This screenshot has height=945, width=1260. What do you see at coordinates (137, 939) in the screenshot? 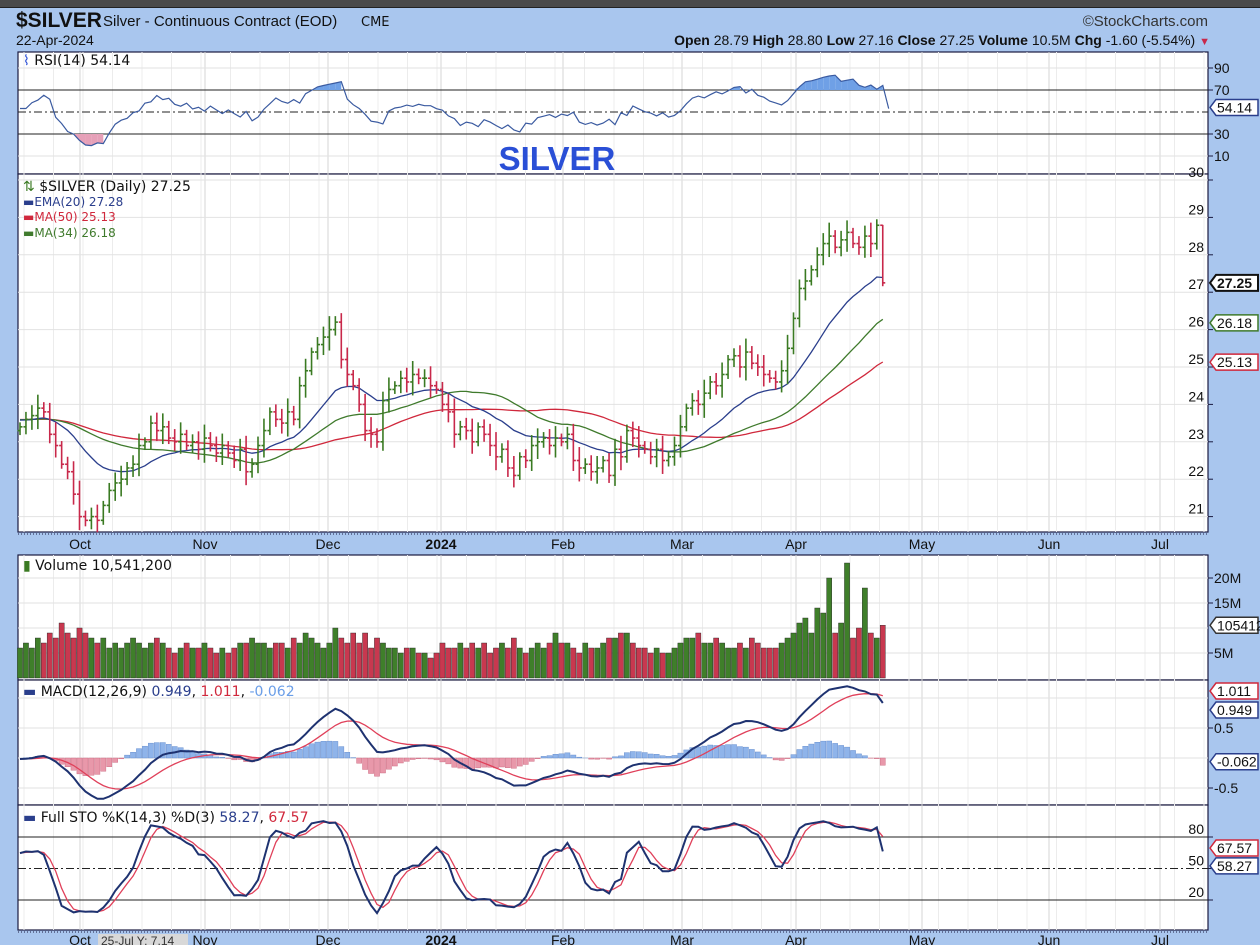
I see `cursor-readout: 25-Jul Y: 7.14` at bounding box center [137, 939].